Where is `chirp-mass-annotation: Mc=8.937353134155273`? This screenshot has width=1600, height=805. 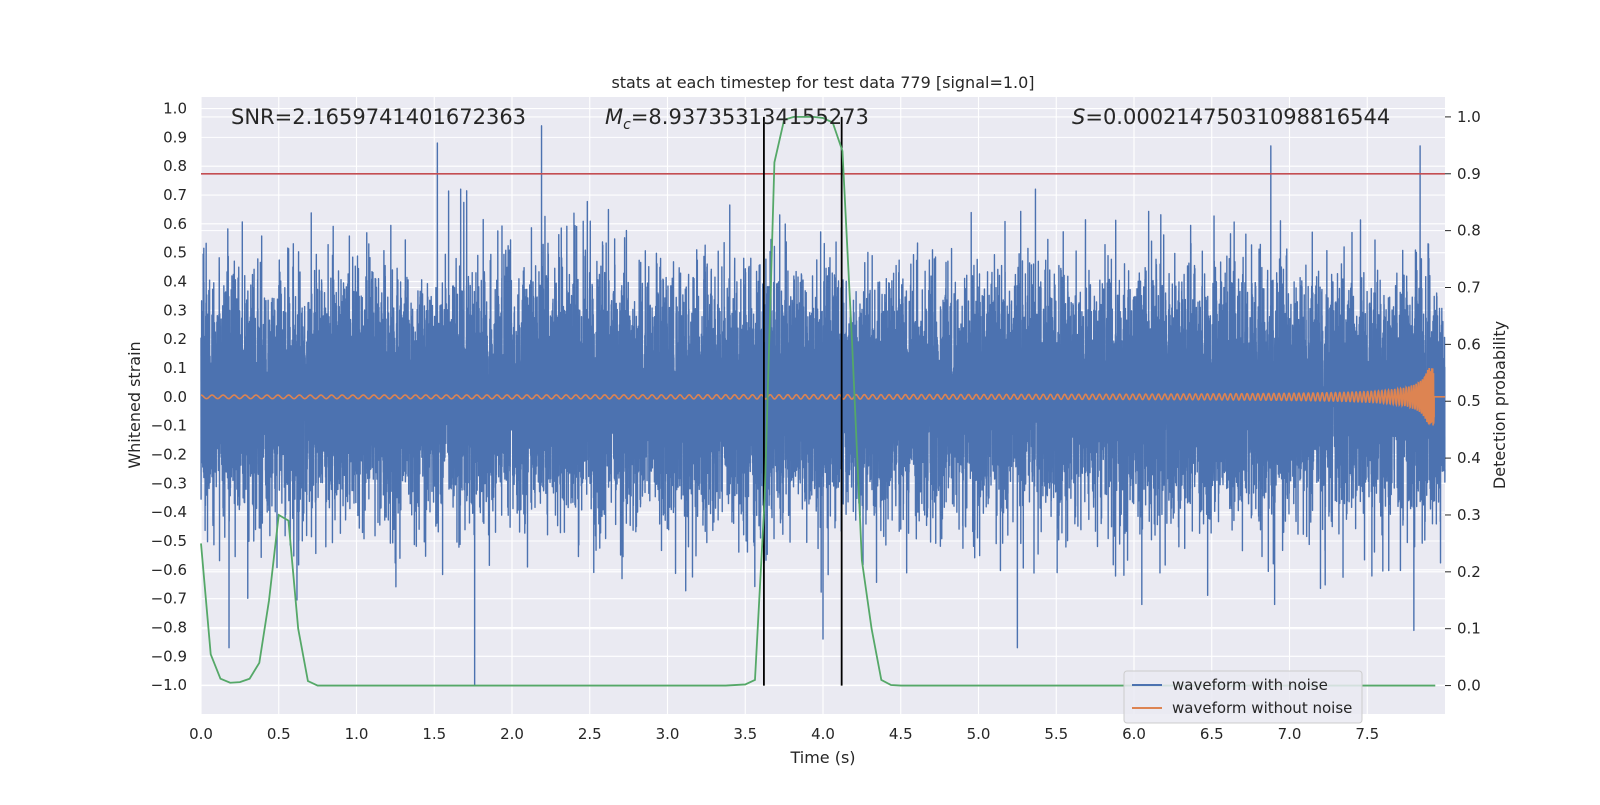
chirp-mass-annotation: Mc=8.937353134155273 is located at coordinates (737, 119).